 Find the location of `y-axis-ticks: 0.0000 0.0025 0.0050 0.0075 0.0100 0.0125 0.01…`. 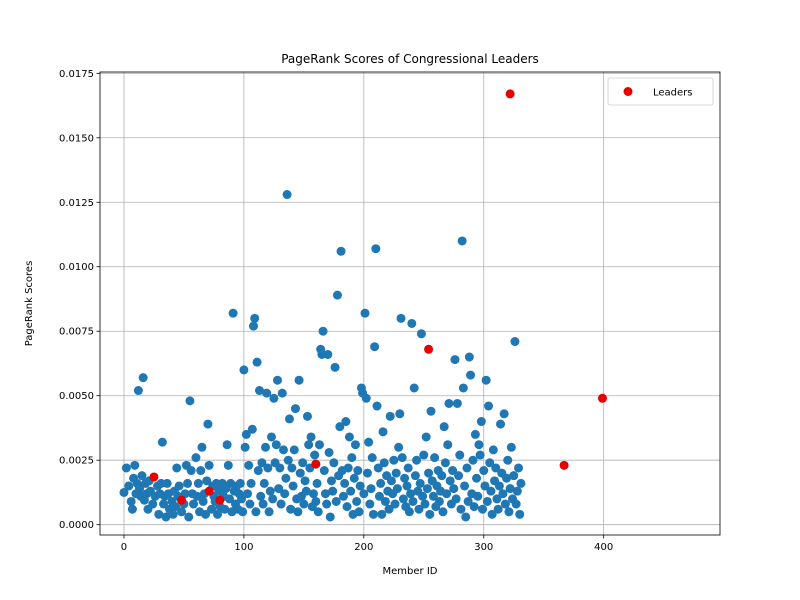

y-axis-ticks: 0.0000 0.0025 0.0050 0.0075 0.0100 0.0125 0.01… is located at coordinates (79, 300).